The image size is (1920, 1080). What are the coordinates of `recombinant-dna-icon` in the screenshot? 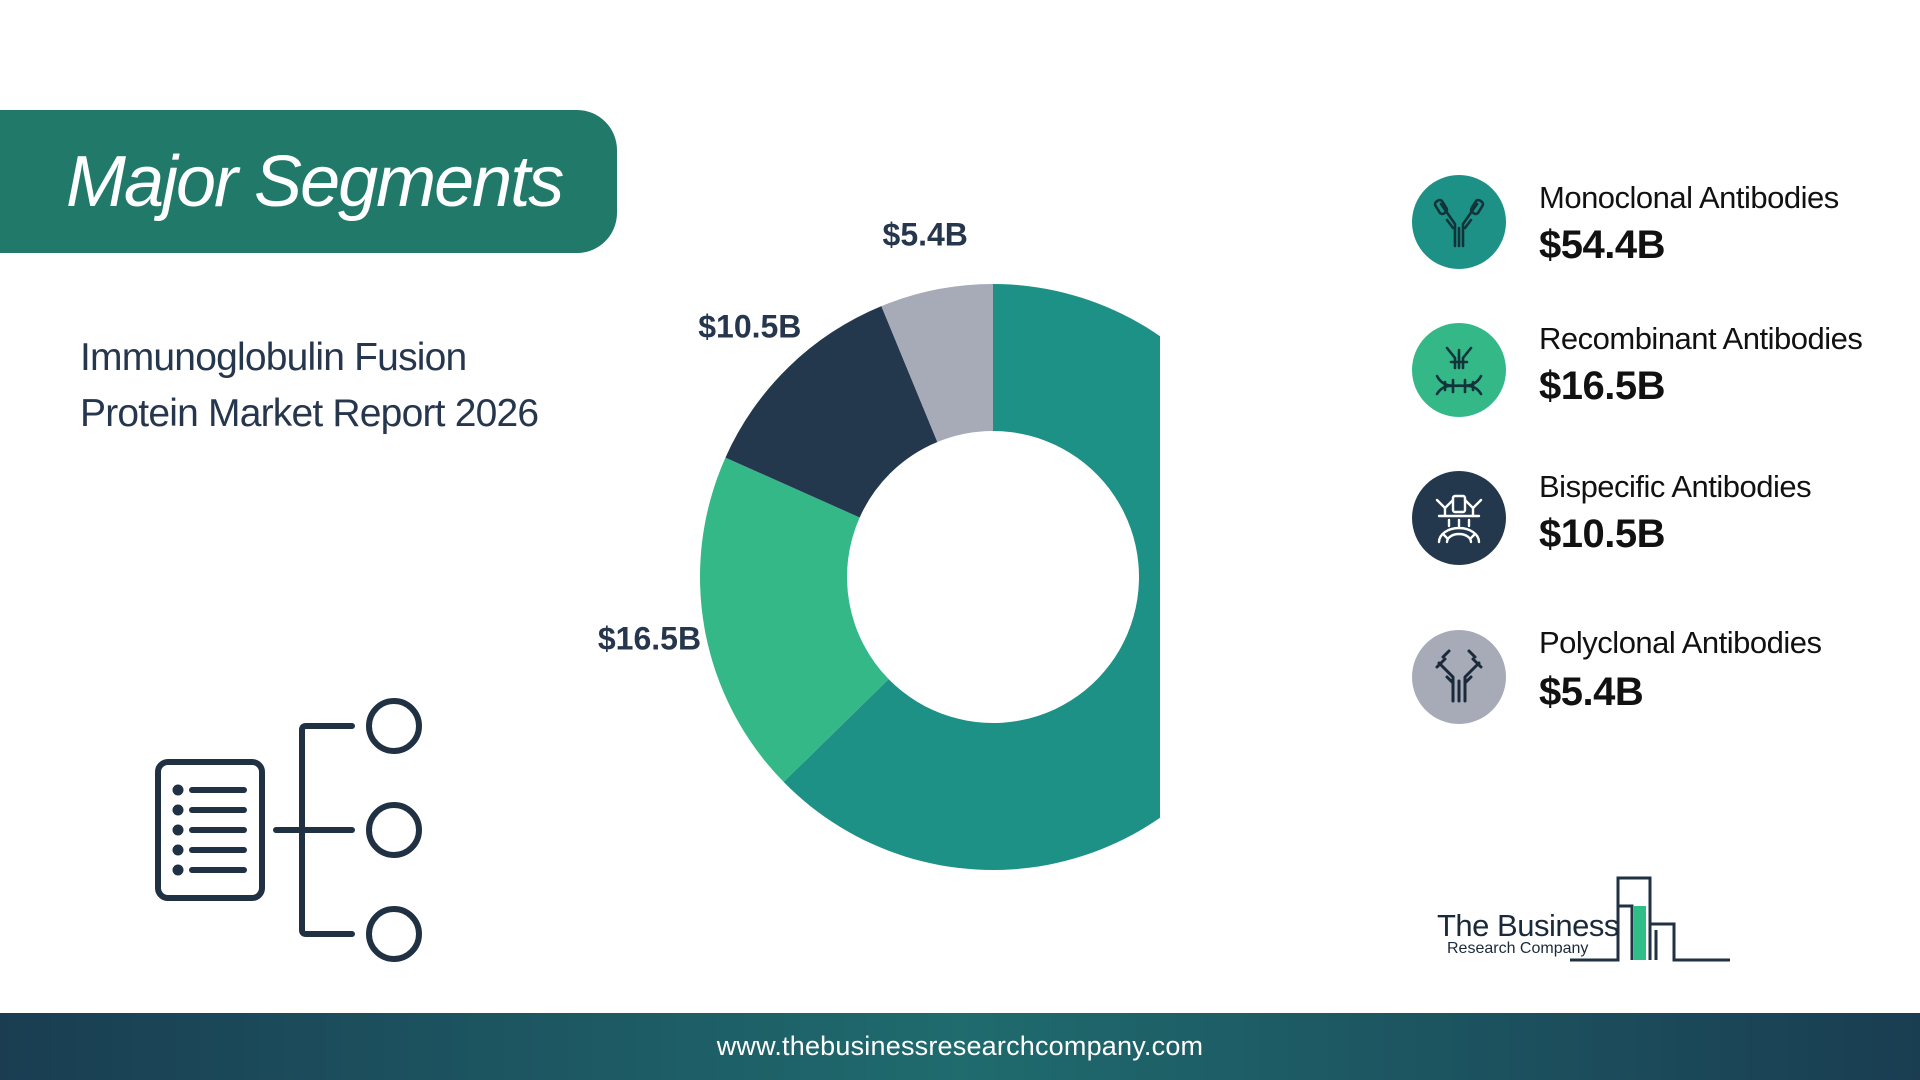 It's located at (1459, 370).